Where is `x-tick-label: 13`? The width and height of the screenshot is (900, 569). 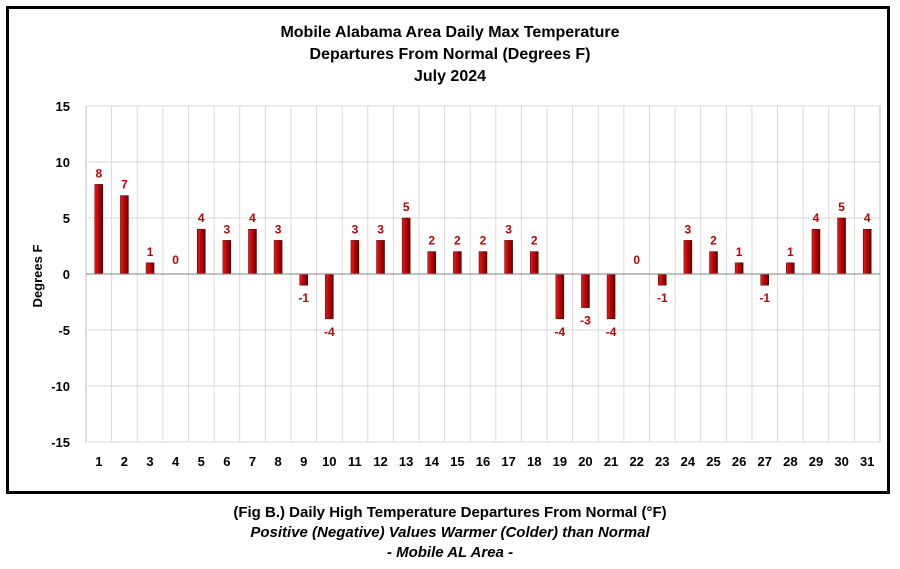 x-tick-label: 13 is located at coordinates (406, 461).